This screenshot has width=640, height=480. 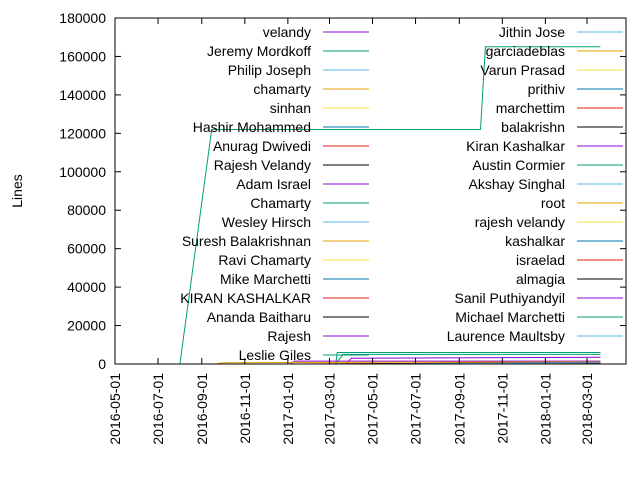 What do you see at coordinates (158, 409) in the screenshot?
I see `x-tick-label: 2016-07-01` at bounding box center [158, 409].